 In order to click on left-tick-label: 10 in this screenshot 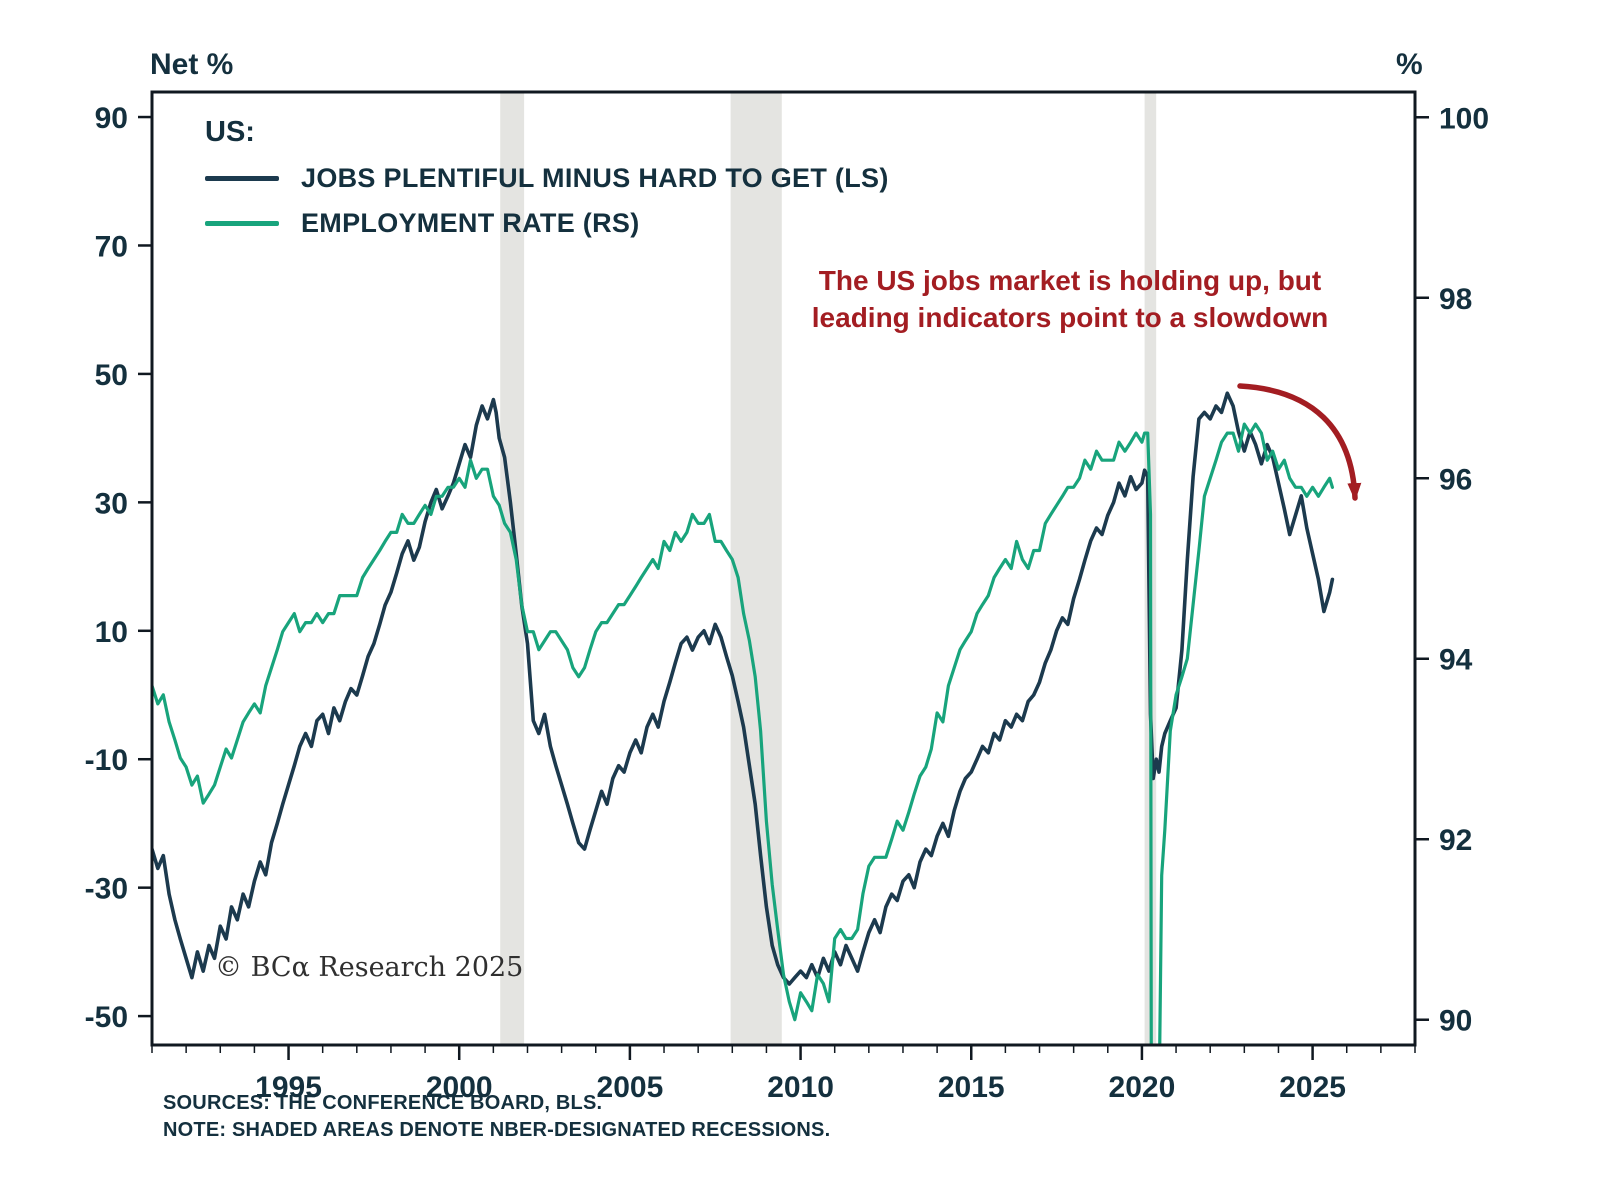, I will do `click(111, 632)`.